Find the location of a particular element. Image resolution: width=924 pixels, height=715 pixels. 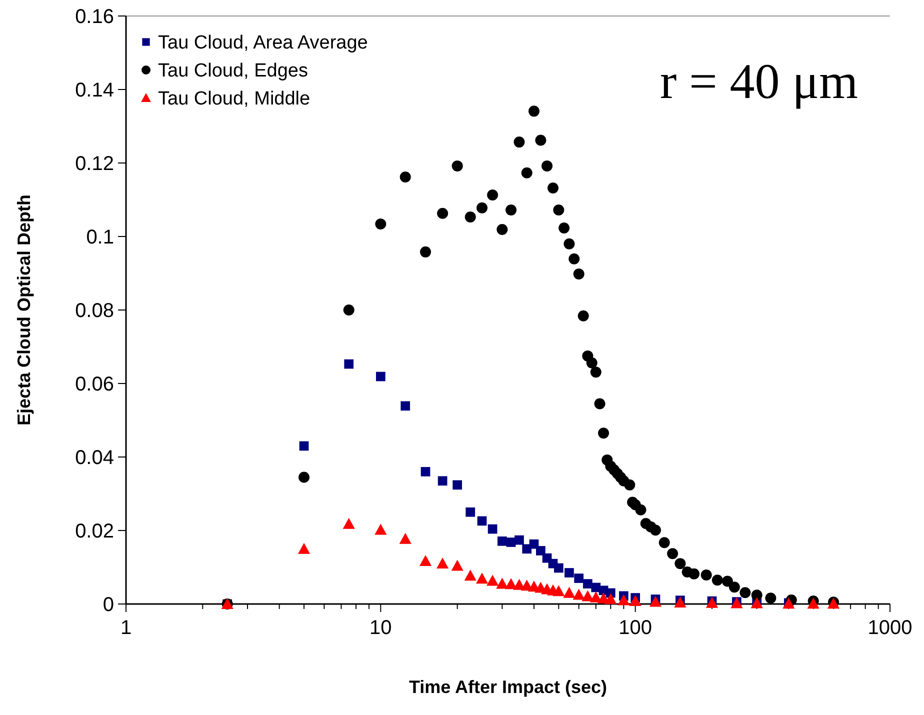

y-tick-label: 0.12 is located at coordinates (94, 164).